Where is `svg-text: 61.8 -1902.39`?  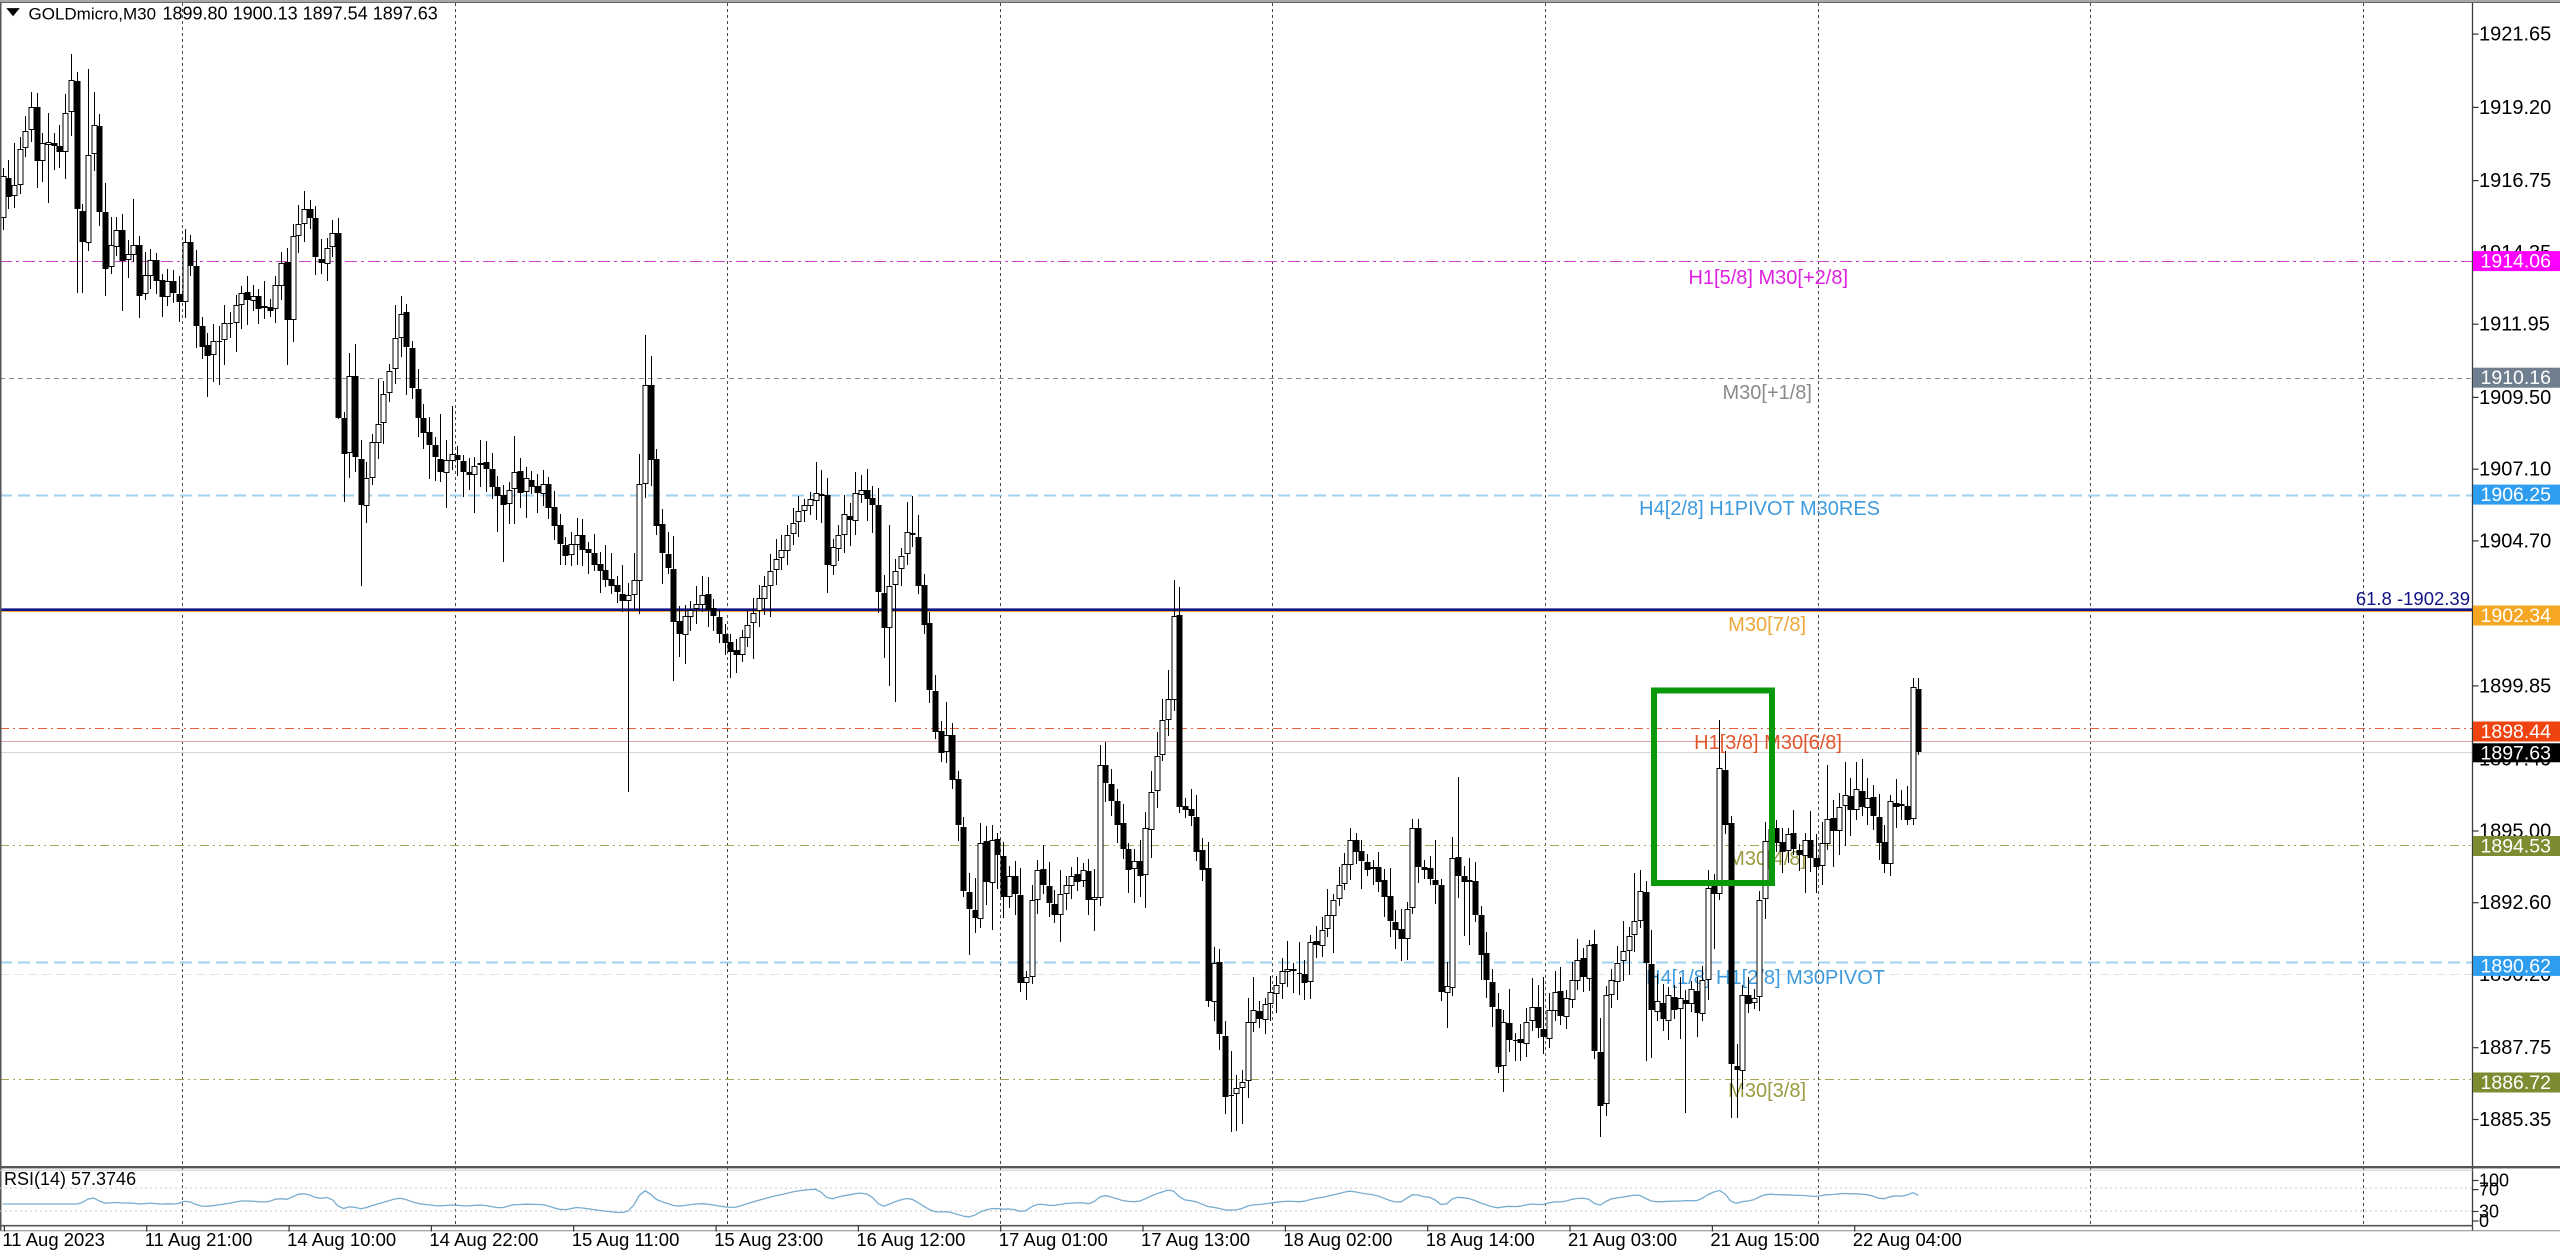
svg-text: 61.8 -1902.39 is located at coordinates (2413, 598).